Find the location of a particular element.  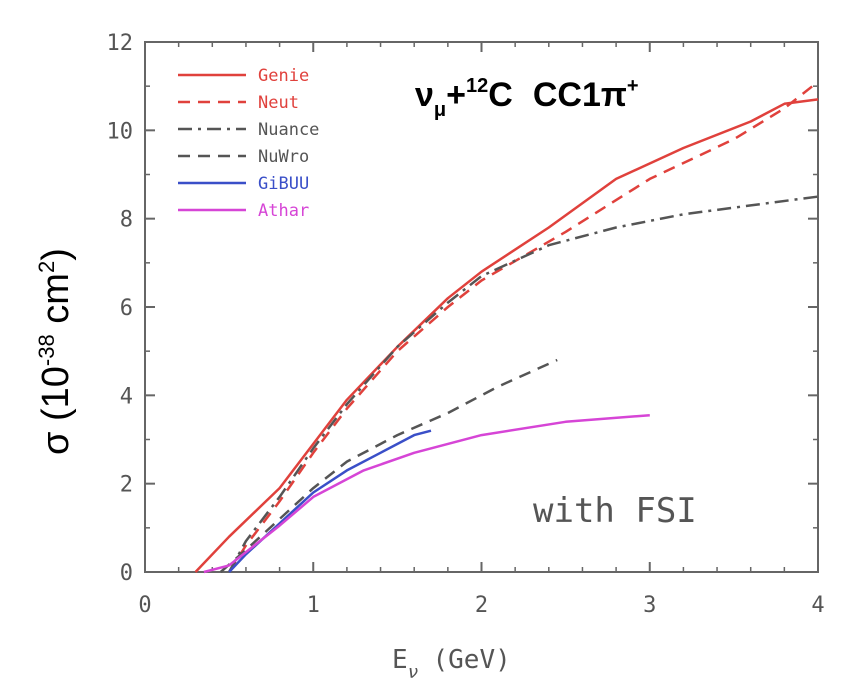

legend-label-neut: Neut is located at coordinates (278, 103).